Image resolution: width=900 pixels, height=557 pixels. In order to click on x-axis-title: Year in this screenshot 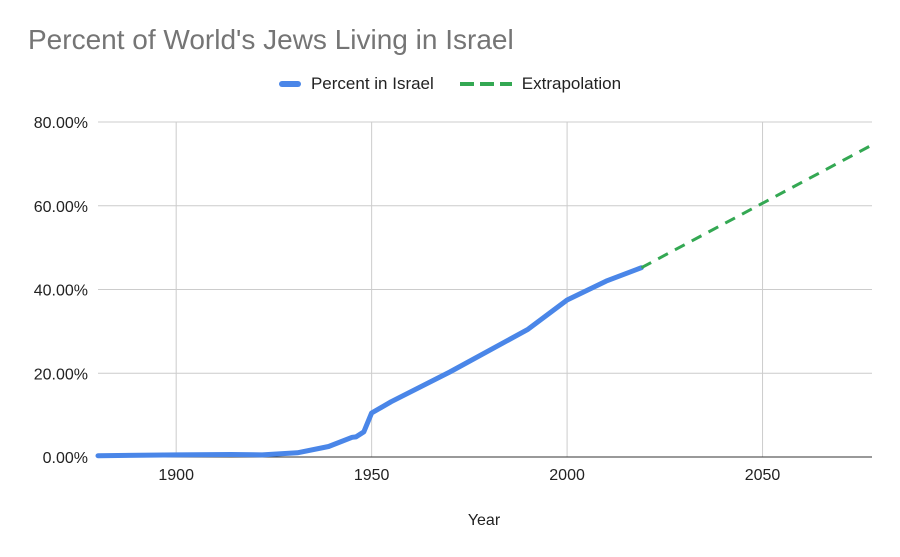, I will do `click(484, 520)`.